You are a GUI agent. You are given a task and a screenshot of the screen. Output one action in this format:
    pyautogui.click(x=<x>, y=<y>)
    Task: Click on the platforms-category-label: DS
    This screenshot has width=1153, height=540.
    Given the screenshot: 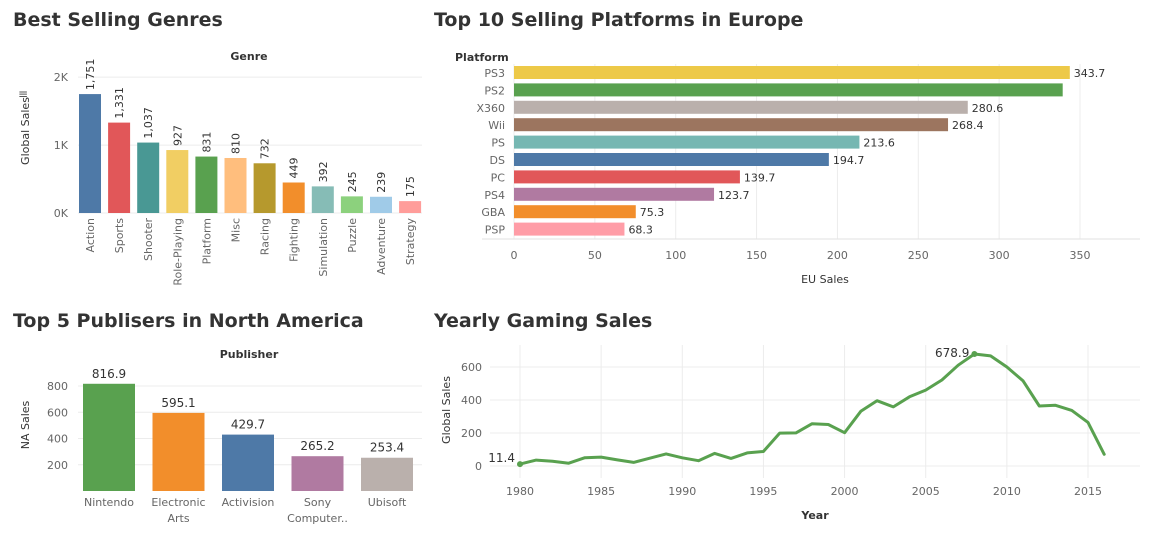 What is the action you would take?
    pyautogui.click(x=497, y=160)
    